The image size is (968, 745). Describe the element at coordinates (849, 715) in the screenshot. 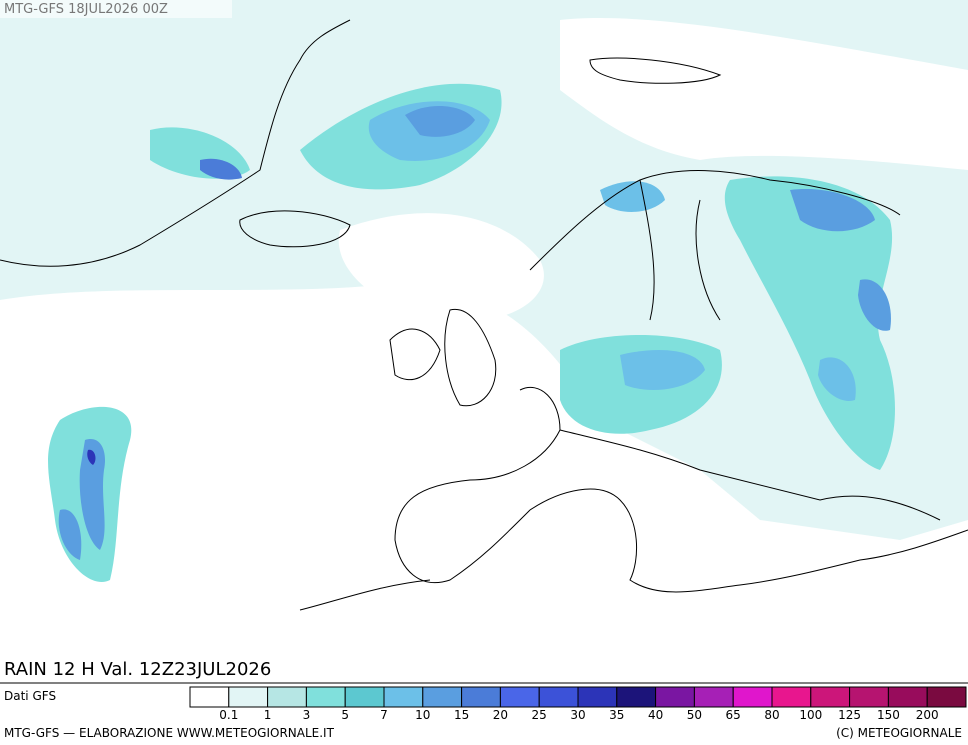

I see `legend-label: 125` at that location.